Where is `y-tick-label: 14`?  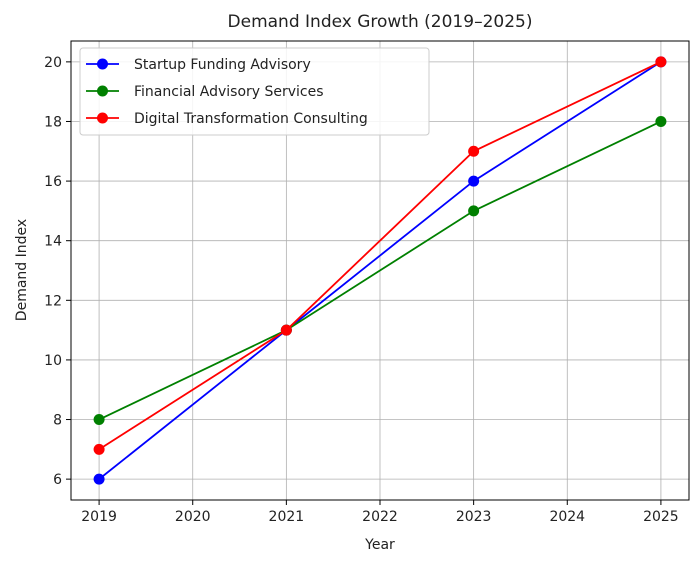 y-tick-label: 14 is located at coordinates (53, 242).